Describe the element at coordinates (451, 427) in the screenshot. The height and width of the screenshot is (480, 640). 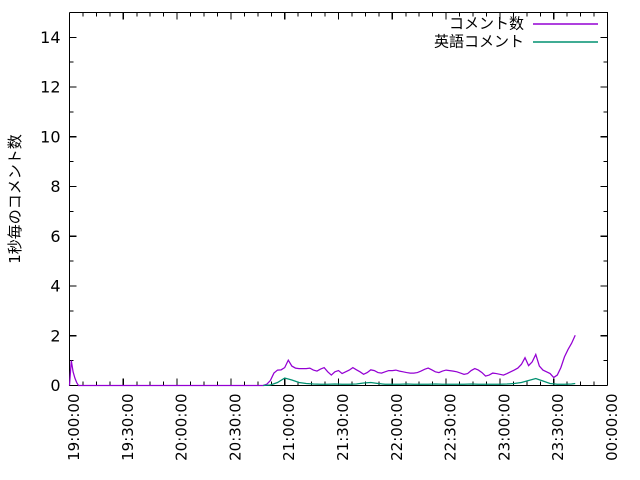
I see `x-tick-label: 22:30:00` at that location.